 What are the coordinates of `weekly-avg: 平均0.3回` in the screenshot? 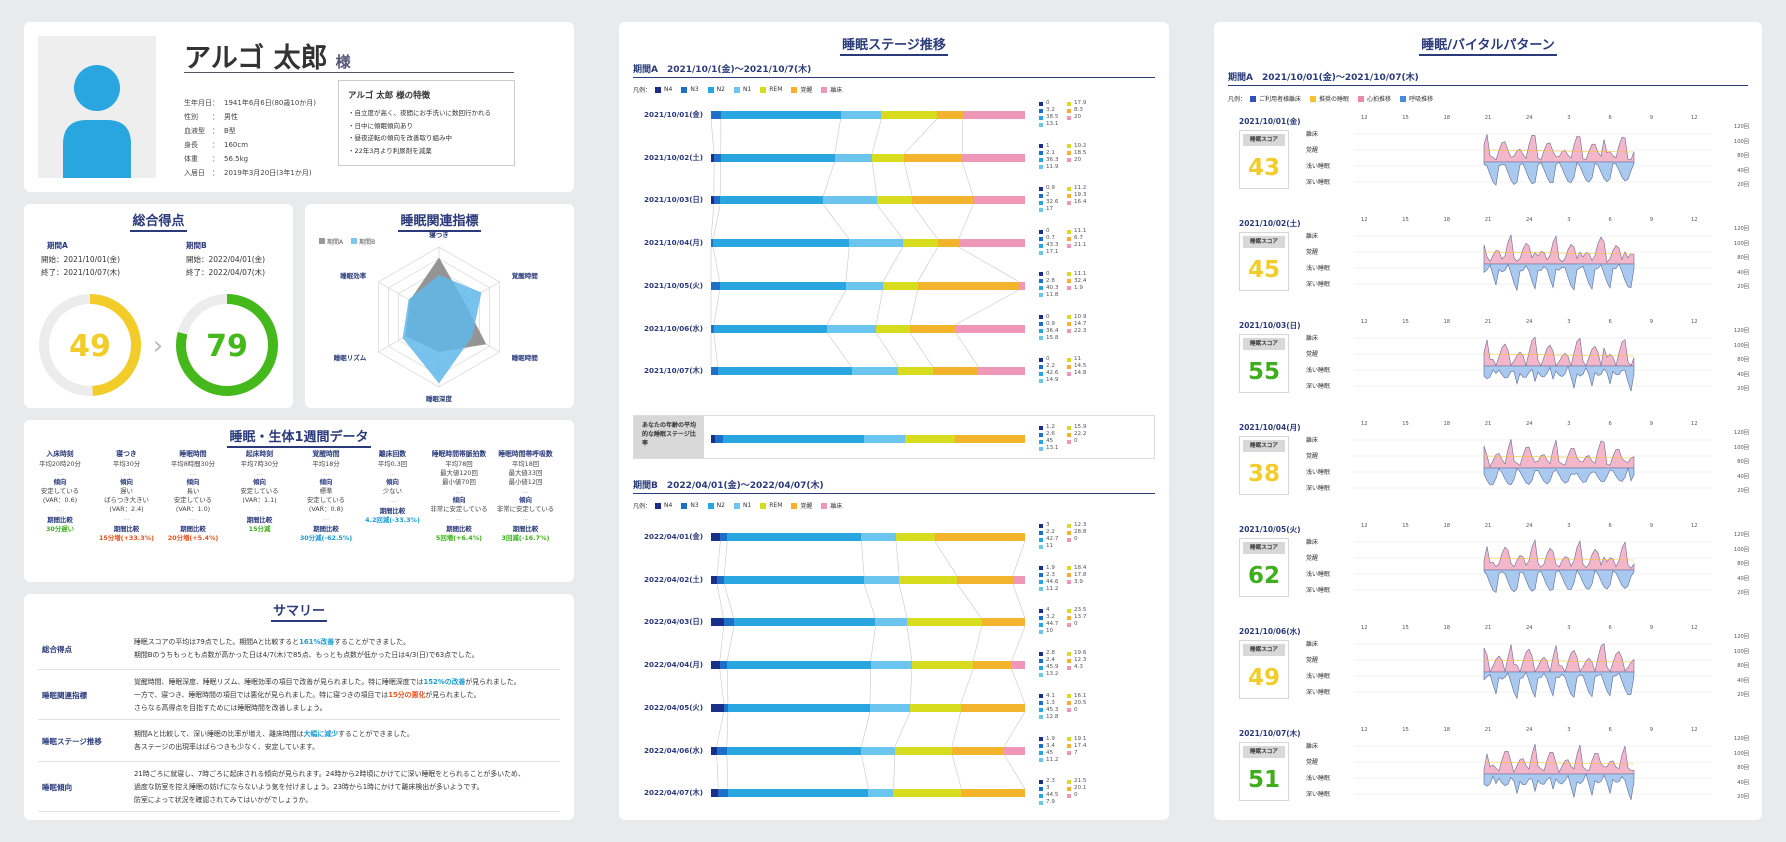 It's located at (392, 464).